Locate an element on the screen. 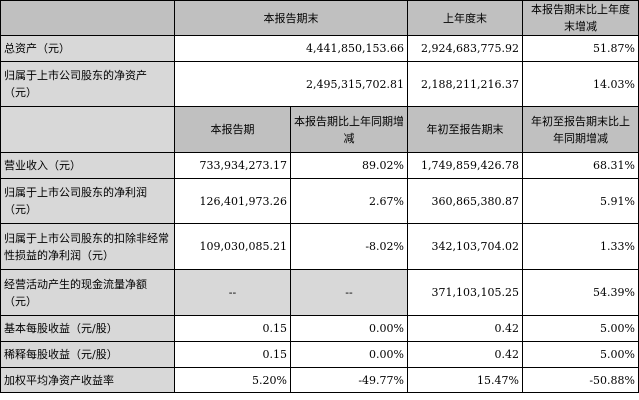 The width and height of the screenshot is (639, 400). bottom-header-row: 本报告期 本报告期比上年同期增减 年初至报告期末 年初至报告期末比上年同期增减 is located at coordinates (319, 129).